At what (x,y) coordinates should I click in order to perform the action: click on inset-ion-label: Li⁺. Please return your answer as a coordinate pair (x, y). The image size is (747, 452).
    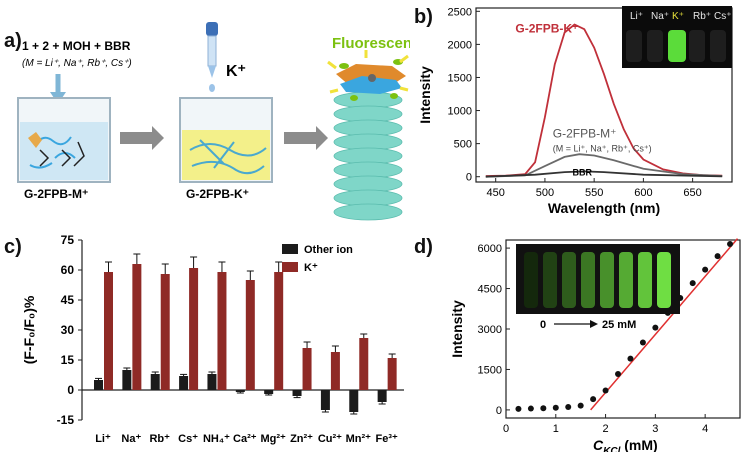
    Looking at the image, I should click on (636, 16).